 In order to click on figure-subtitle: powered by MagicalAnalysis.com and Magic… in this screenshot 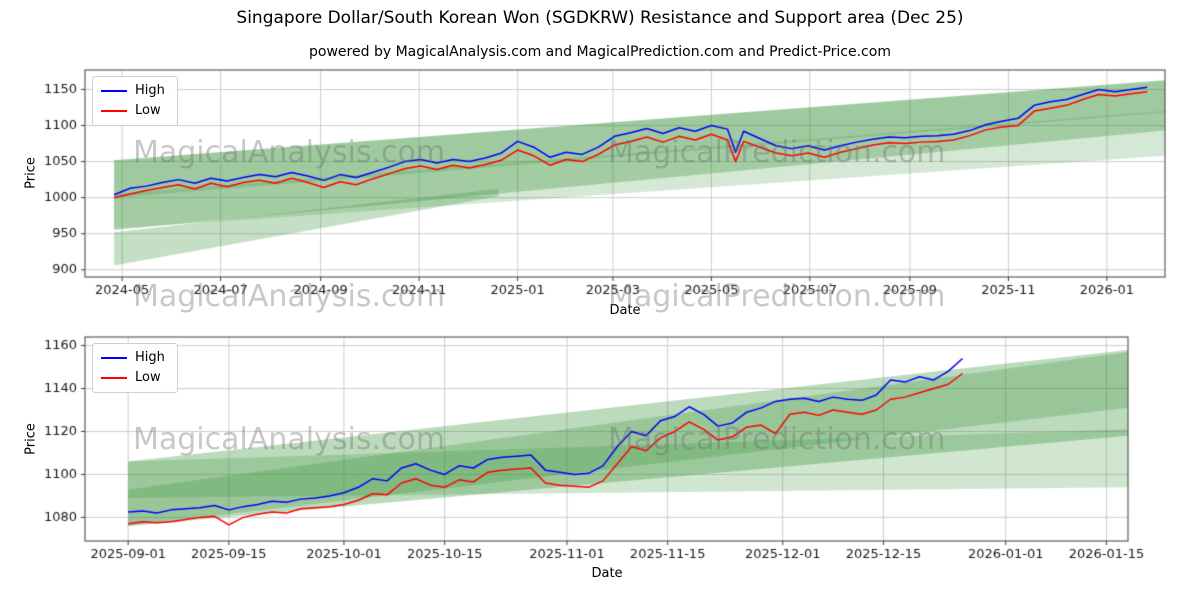, I will do `click(600, 52)`.